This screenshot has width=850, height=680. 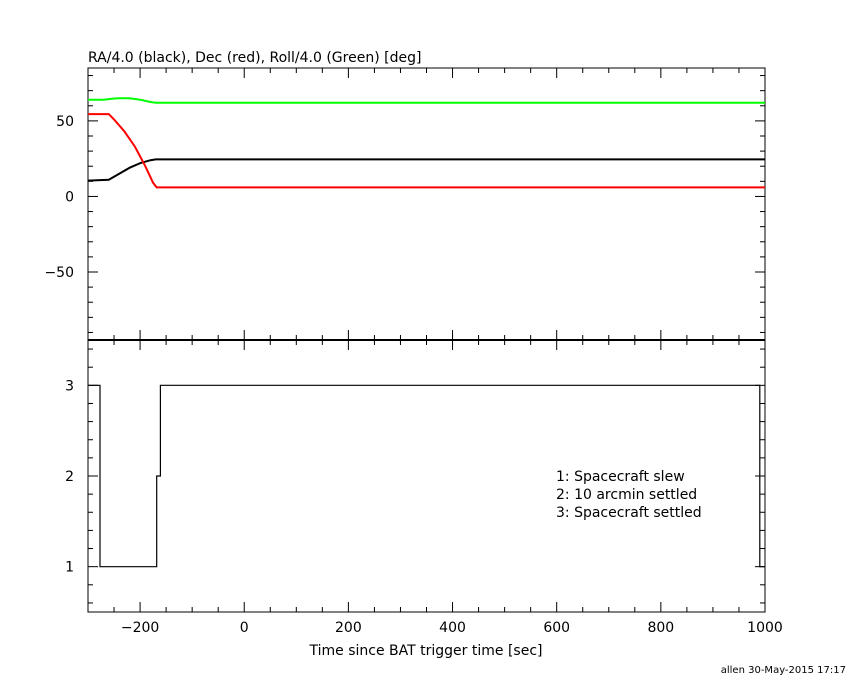 What do you see at coordinates (69, 386) in the screenshot?
I see `y-tick-label: 3` at bounding box center [69, 386].